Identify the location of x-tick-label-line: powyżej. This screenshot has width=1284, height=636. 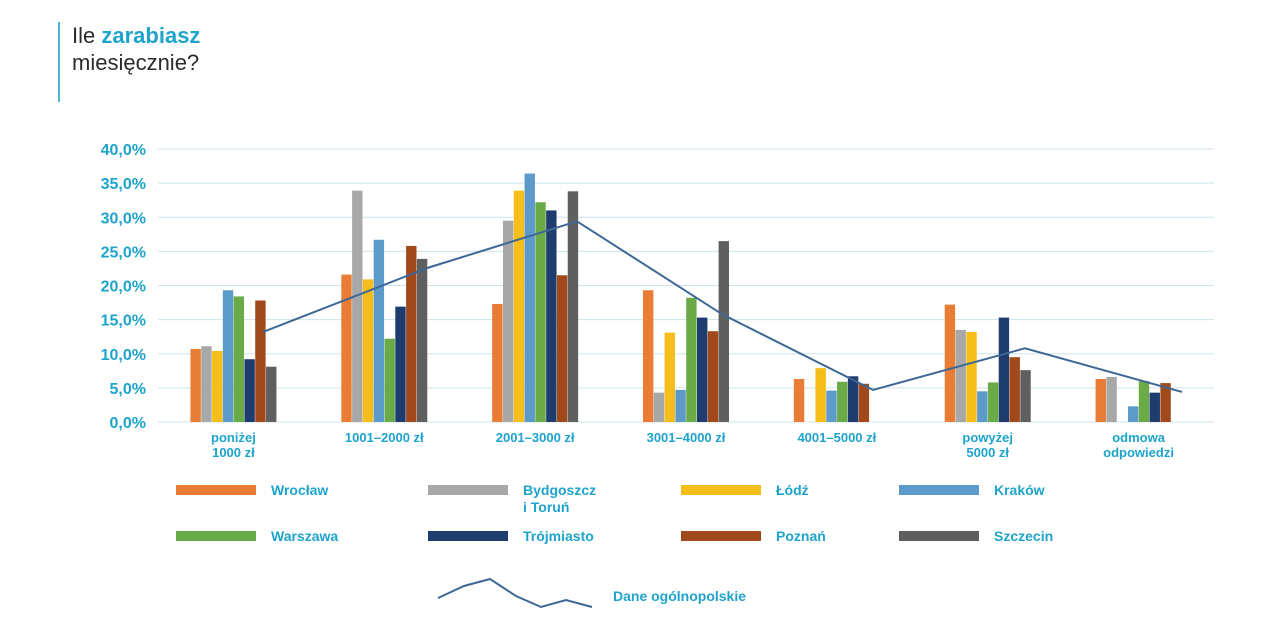
(987, 437).